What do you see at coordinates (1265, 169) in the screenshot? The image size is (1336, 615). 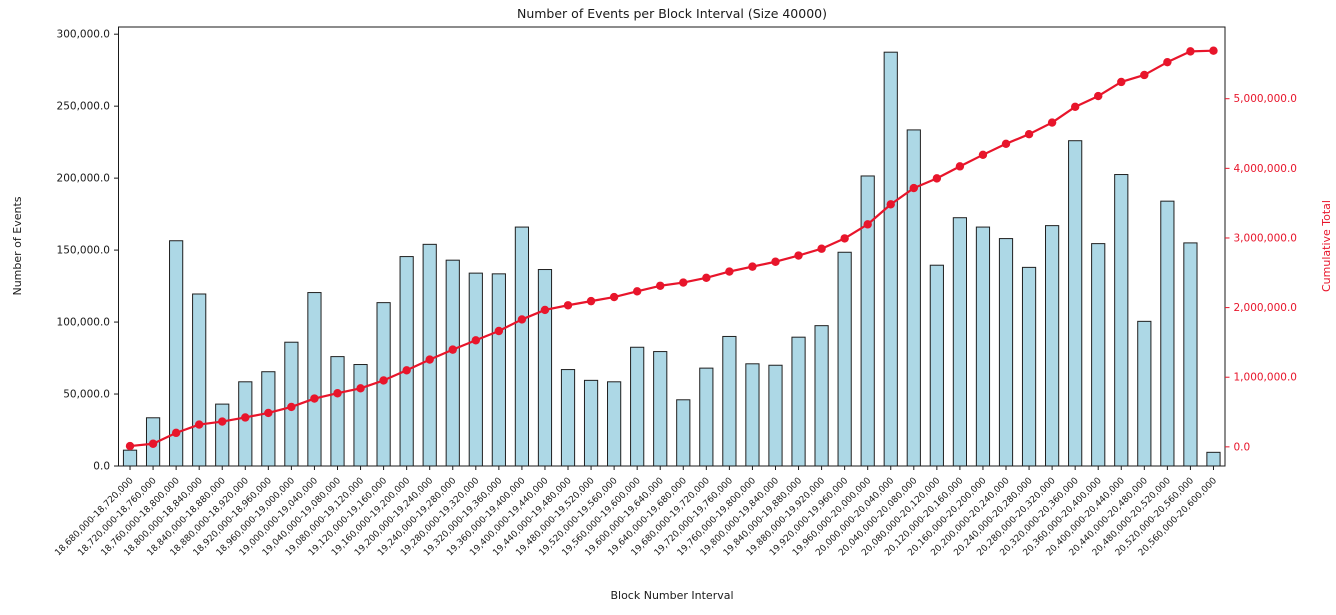 I see `right-tick-label: 4,000,000.0` at bounding box center [1265, 169].